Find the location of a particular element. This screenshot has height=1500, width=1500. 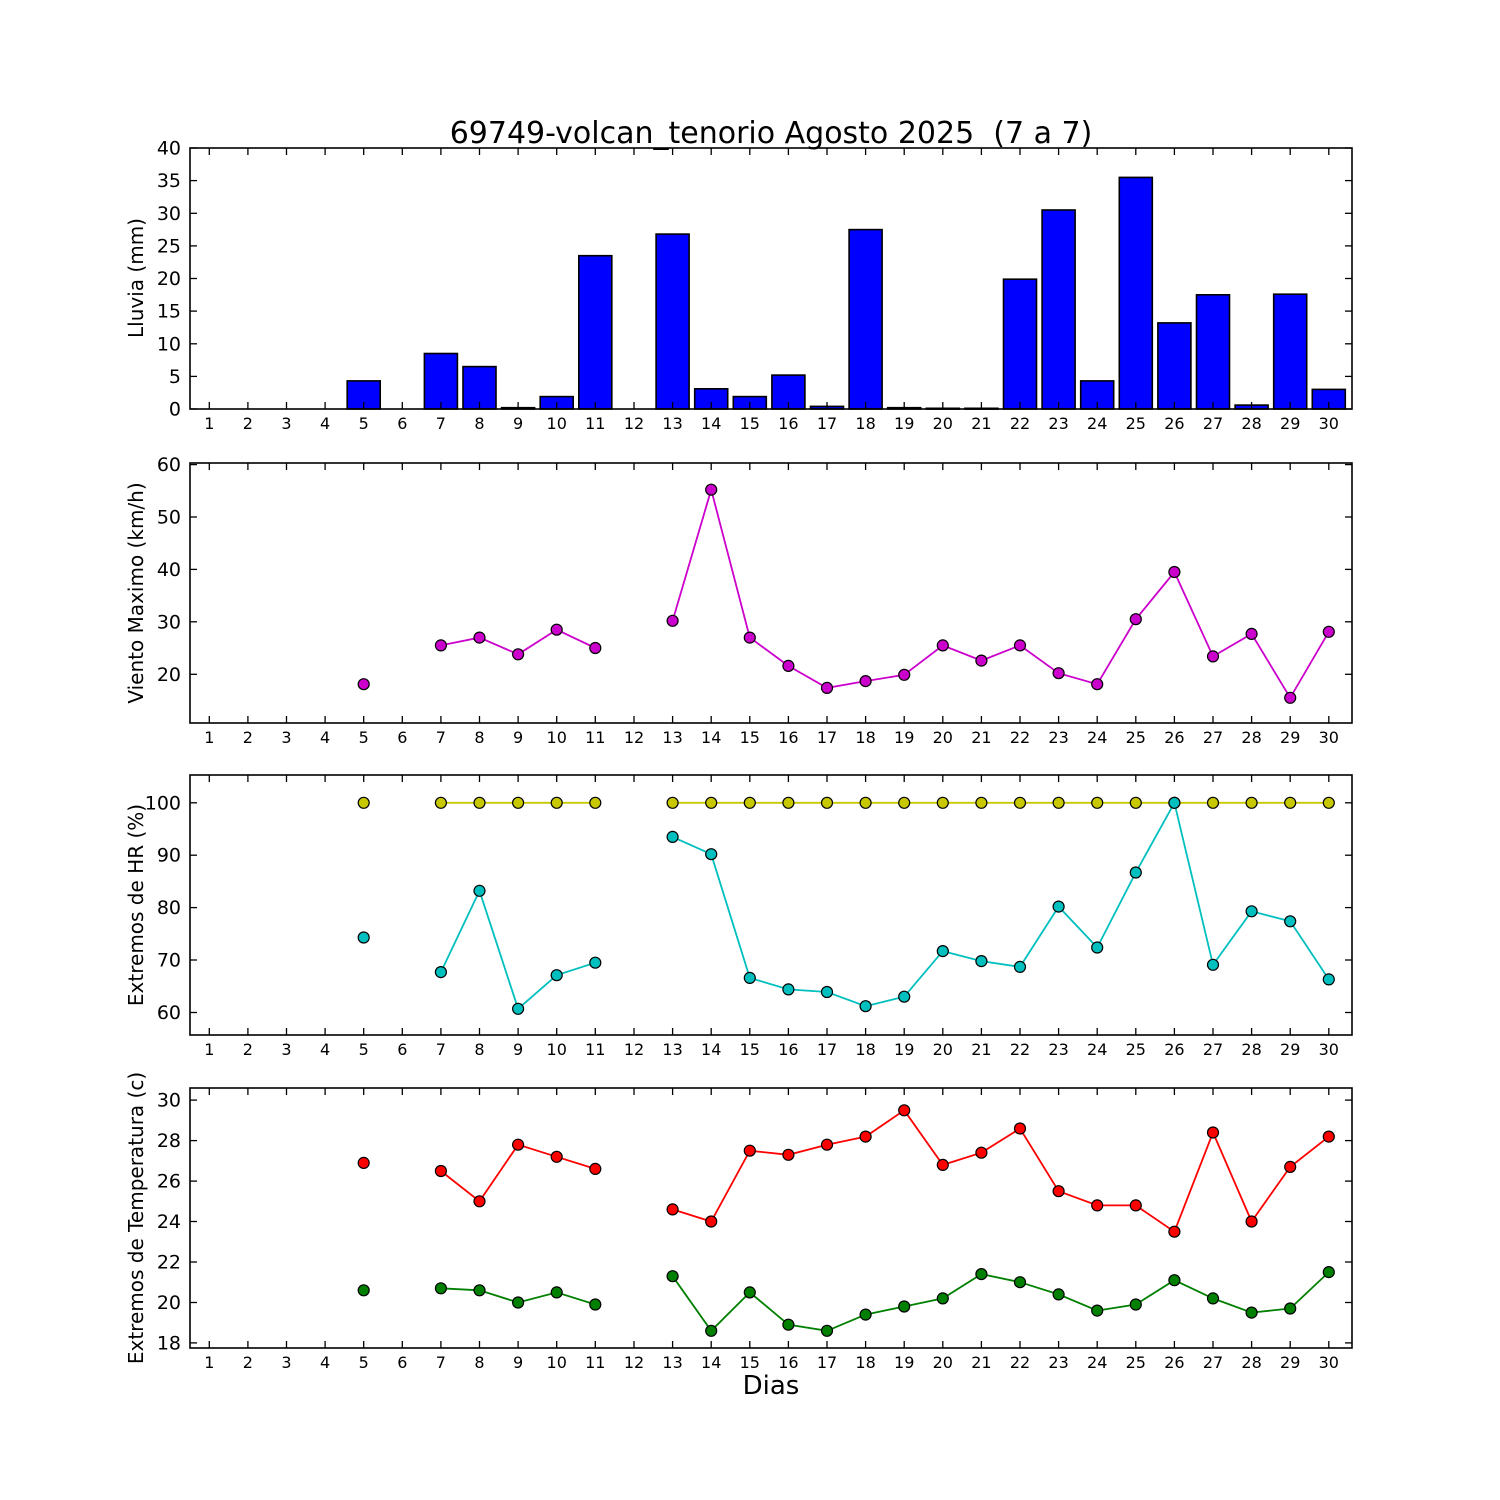

x-tick-label: 25 is located at coordinates (1136, 1049).